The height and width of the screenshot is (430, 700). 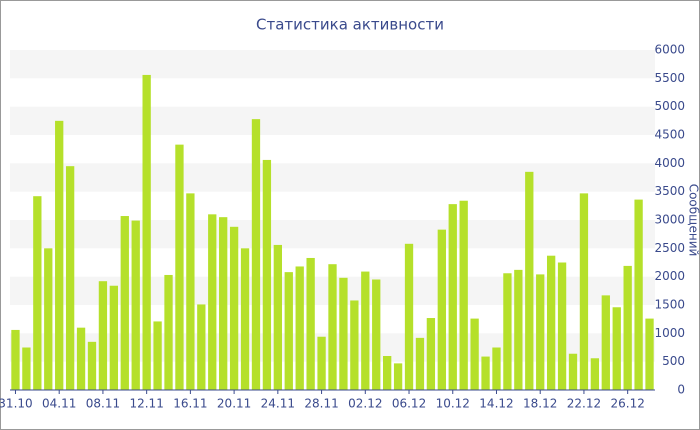 What do you see at coordinates (453, 404) in the screenshot?
I see `x-tick-label: 10.12` at bounding box center [453, 404].